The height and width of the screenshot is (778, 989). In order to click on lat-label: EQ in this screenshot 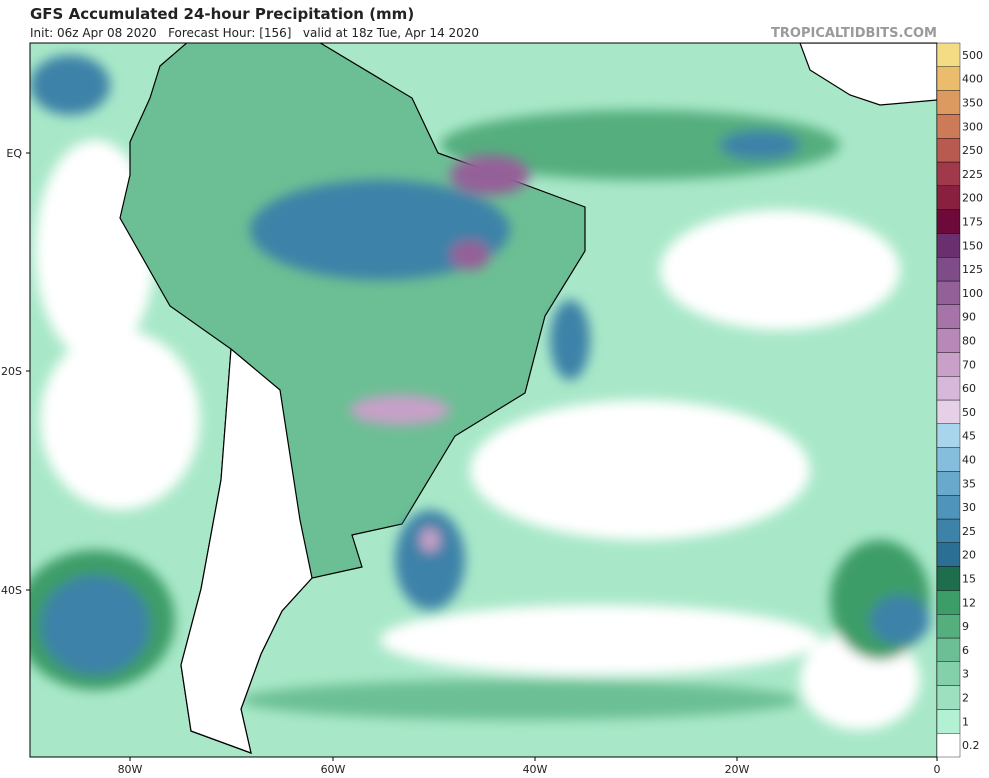, I will do `click(14, 153)`.